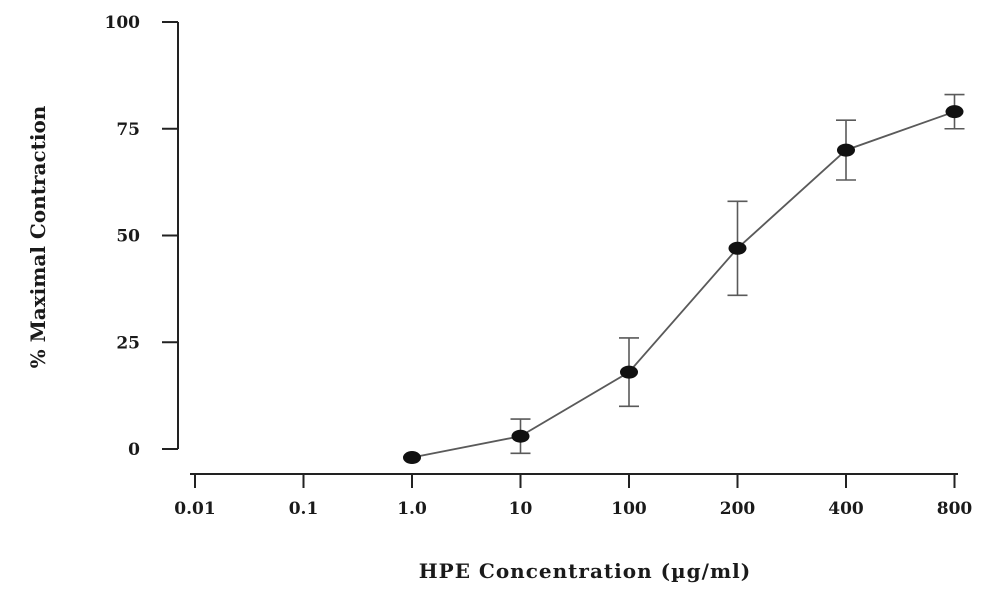 The image size is (985, 589). What do you see at coordinates (573, 496) in the screenshot?
I see `x-tick-group: 0.01 0.1 1.0 10 100 200 400 800` at bounding box center [573, 496].